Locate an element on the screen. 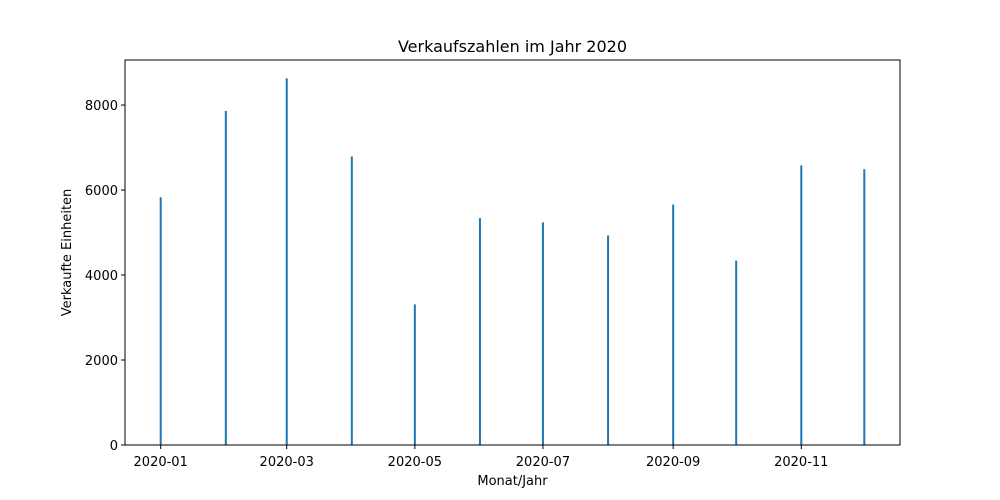  x-tick-label: 2020-05 is located at coordinates (415, 462).